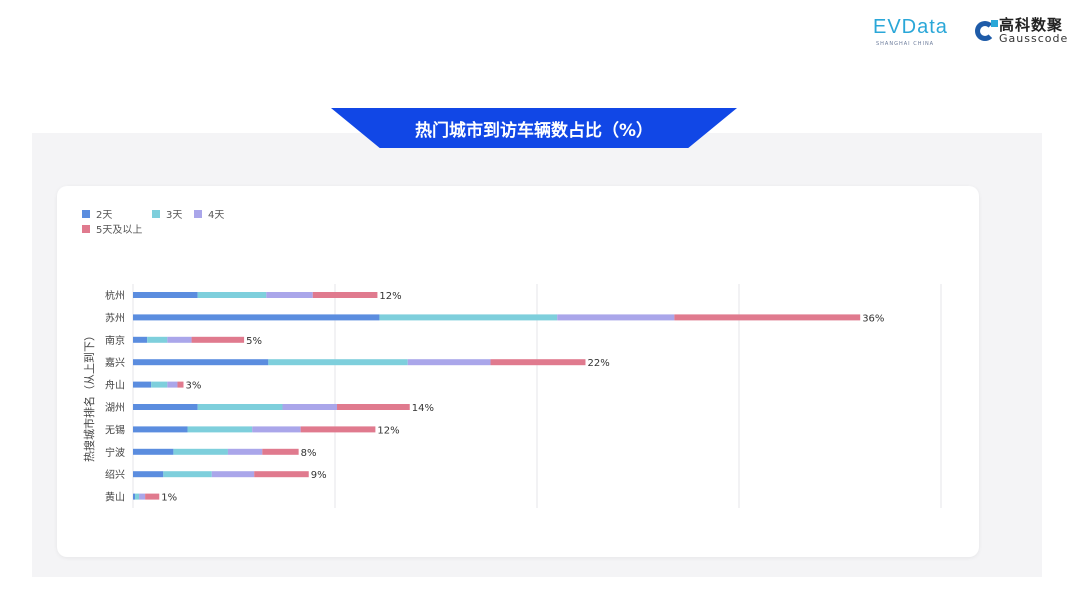 This screenshot has width=1080, height=608. What do you see at coordinates (119, 230) in the screenshot?
I see `legend-label: 5天及以上` at bounding box center [119, 230].